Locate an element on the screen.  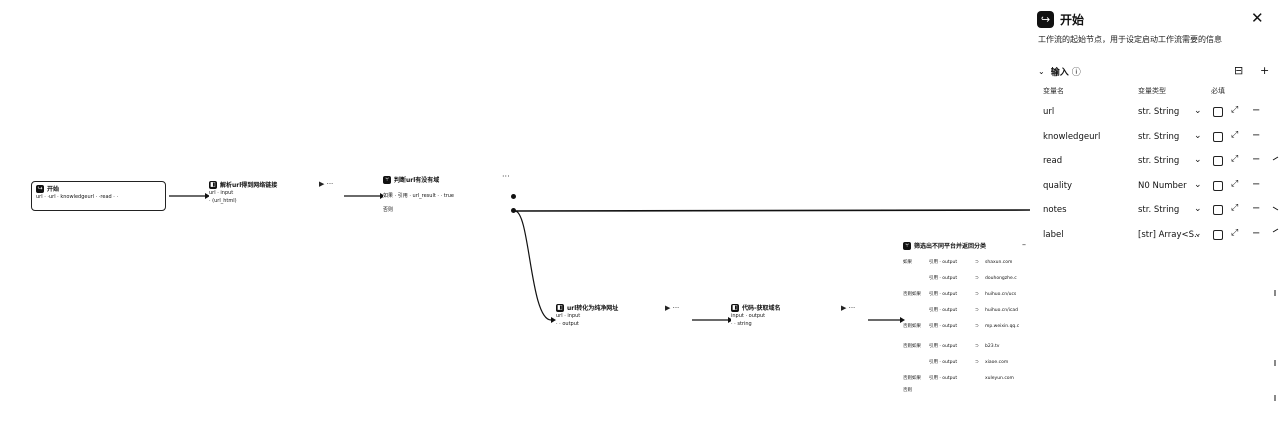
condition-value: mp.weixin.qq.c is located at coordinates (1002, 326).